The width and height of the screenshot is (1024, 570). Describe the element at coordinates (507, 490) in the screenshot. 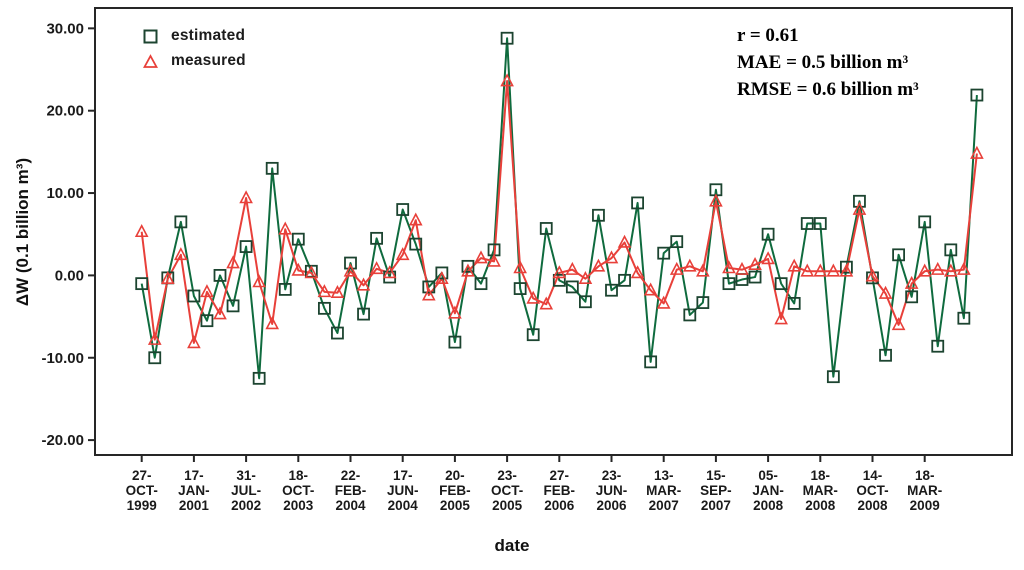

I see `x-tick-label: 23-OCT-2005` at that location.